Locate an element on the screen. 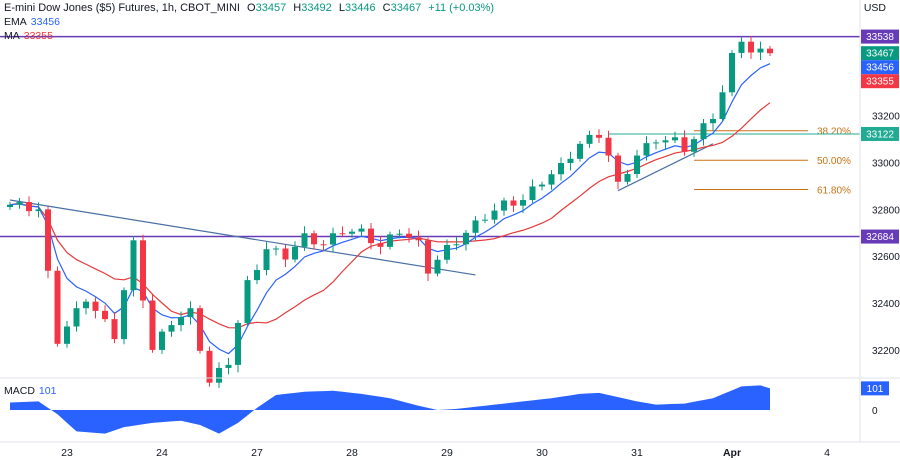 The height and width of the screenshot is (460, 900). ema-legend: EMA 33456 is located at coordinates (32, 22).